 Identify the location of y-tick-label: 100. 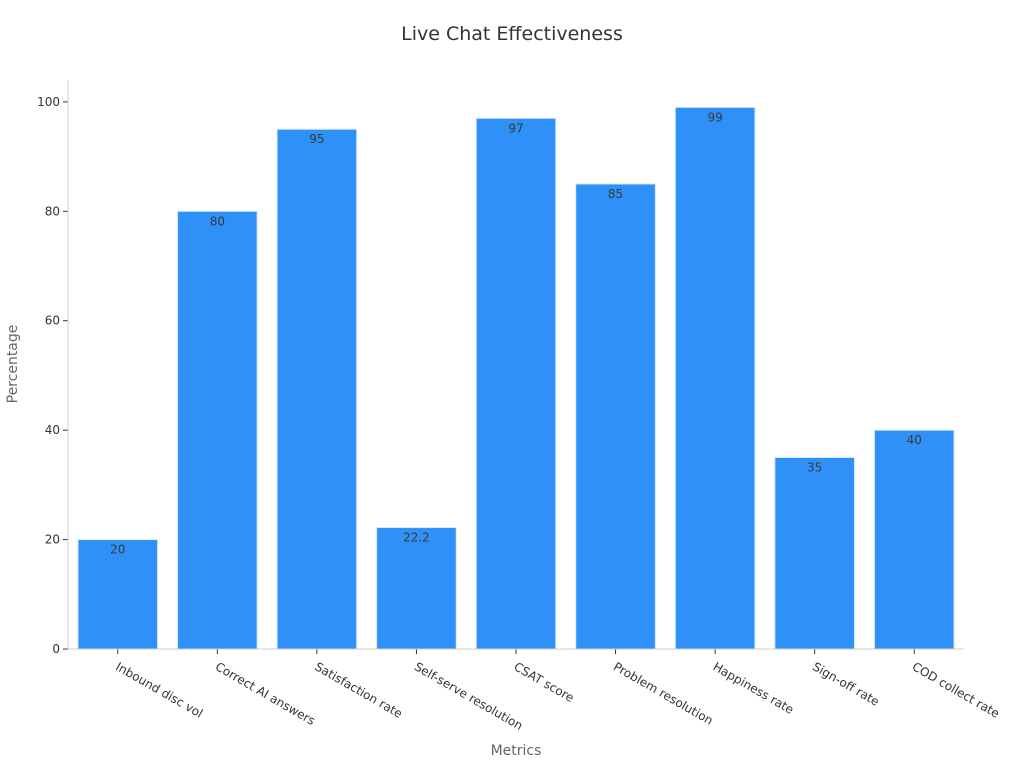
(48, 102).